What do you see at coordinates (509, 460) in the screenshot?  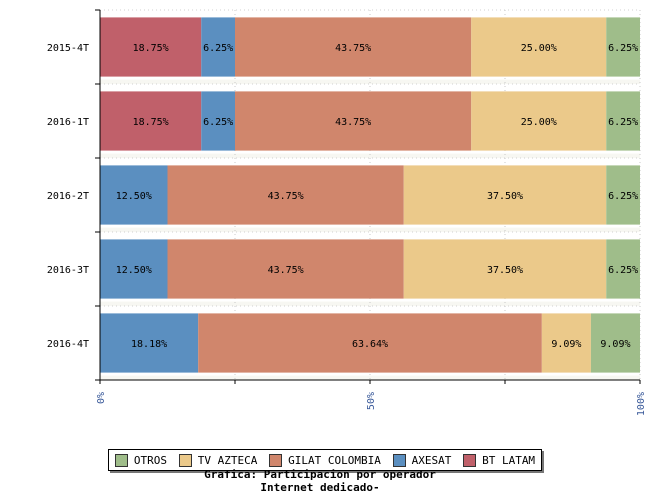 I see `legend-label: BT LATAM` at bounding box center [509, 460].